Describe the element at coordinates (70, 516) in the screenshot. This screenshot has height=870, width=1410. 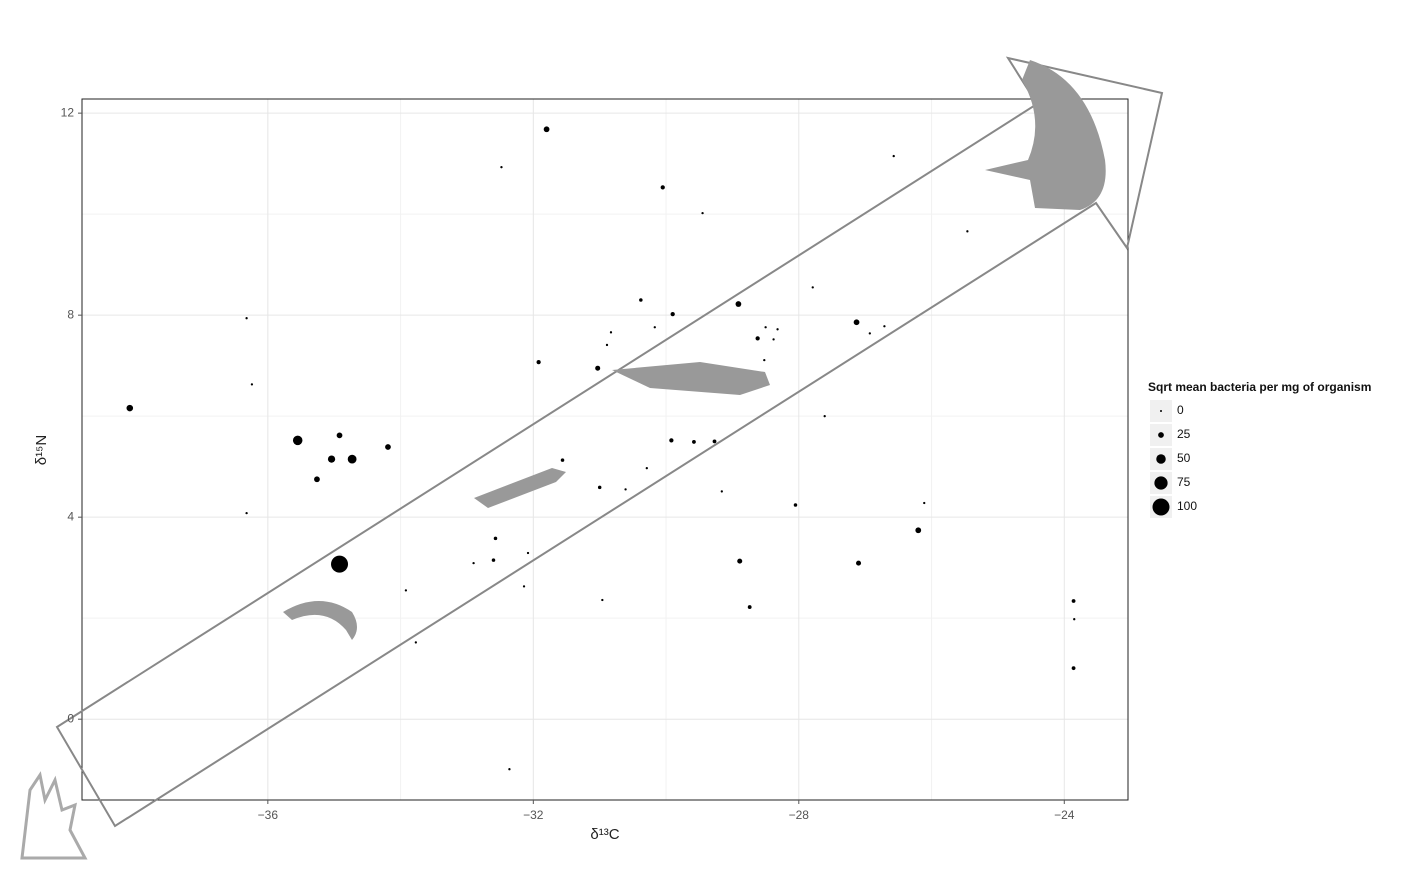
I see `y-tick-label: 4` at that location.